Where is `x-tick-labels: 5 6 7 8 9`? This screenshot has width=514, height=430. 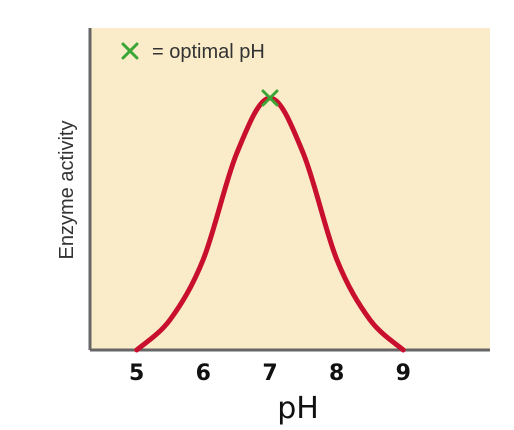
x-tick-labels: 5 6 7 8 9 is located at coordinates (270, 373).